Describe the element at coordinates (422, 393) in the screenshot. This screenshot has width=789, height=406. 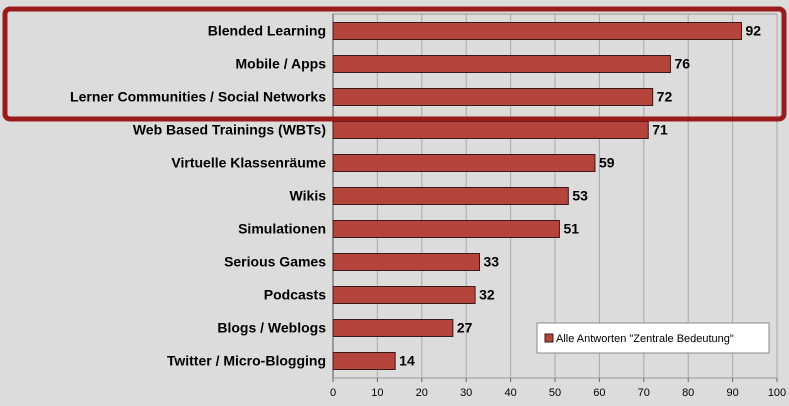
I see `x-tick-label: 20` at that location.